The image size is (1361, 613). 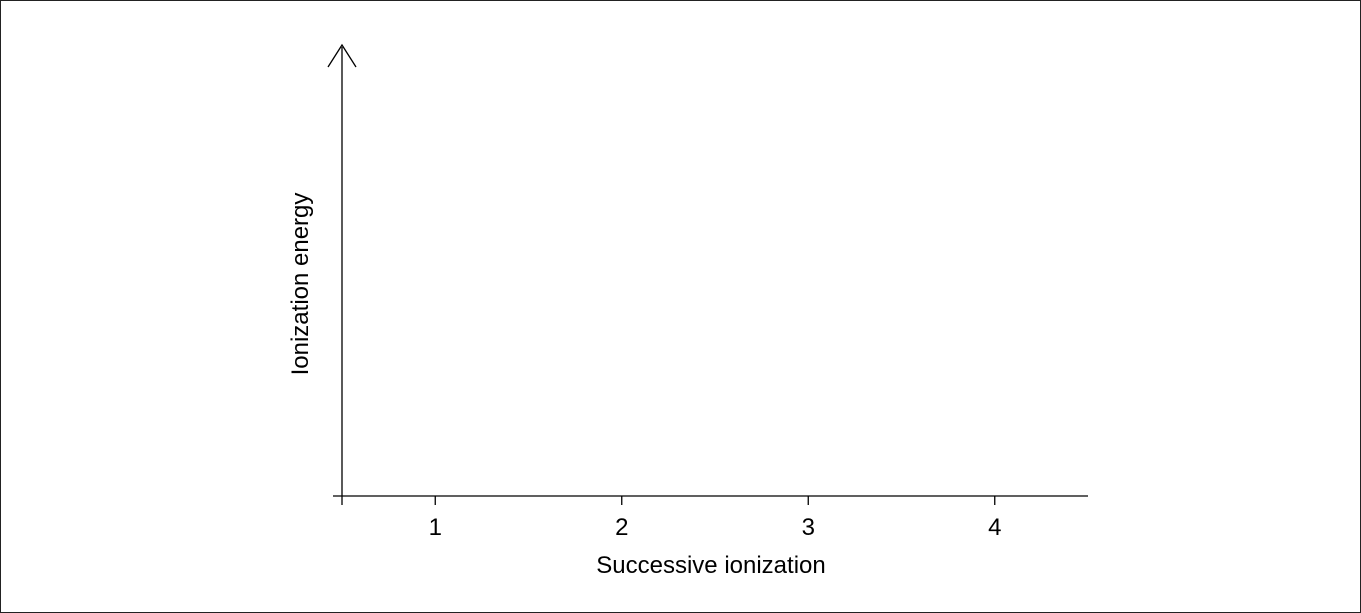 What do you see at coordinates (300, 284) in the screenshot?
I see `y-axis-label: Ionization energy` at bounding box center [300, 284].